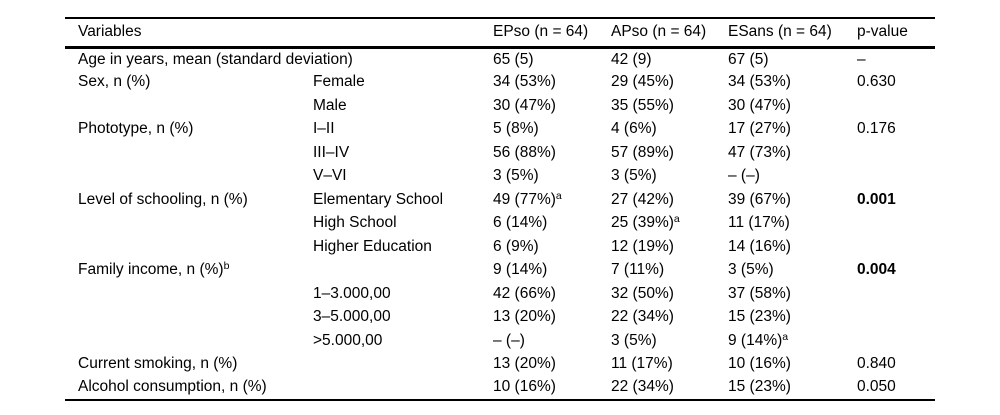 Image resolution: width=1000 pixels, height=415 pixels. Describe the element at coordinates (792, 59) in the screenshot. I see `cell-esans: 67 (5)` at that location.